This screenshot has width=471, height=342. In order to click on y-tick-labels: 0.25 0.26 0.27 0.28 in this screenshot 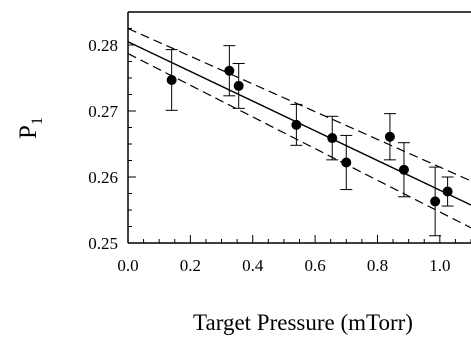, I will do `click(103, 144)`.